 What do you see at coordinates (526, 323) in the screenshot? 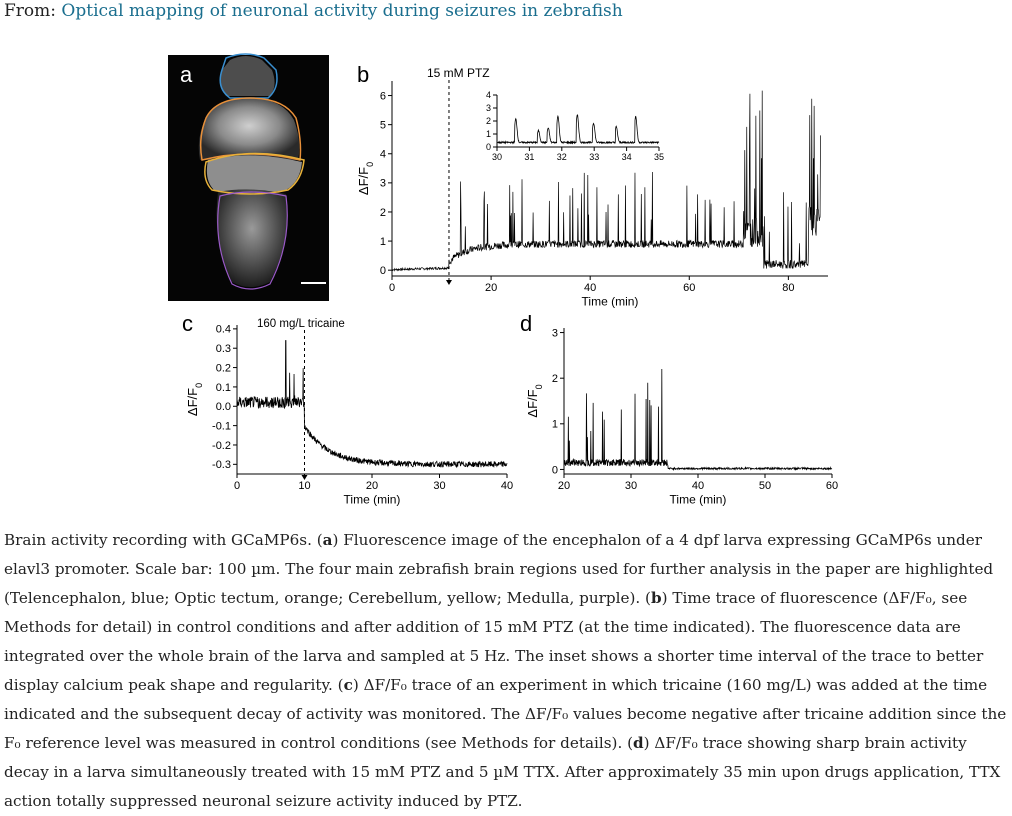
I see `panel-d-label: d` at bounding box center [526, 323].